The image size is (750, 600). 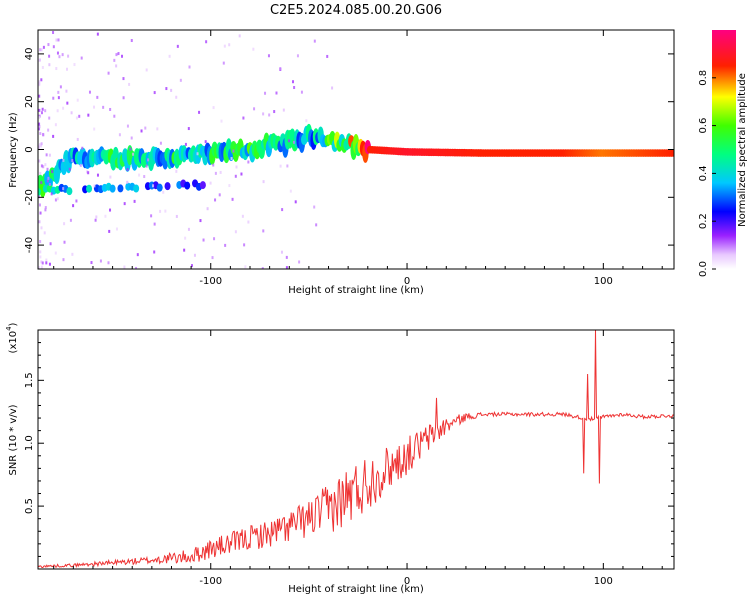 What do you see at coordinates (12, 337) in the screenshot?
I see `svg-text: (x104)` at bounding box center [12, 337].